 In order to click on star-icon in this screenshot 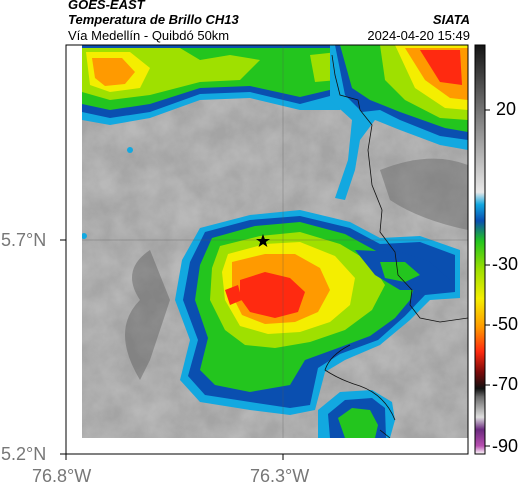, I will do `click(263, 240)`.